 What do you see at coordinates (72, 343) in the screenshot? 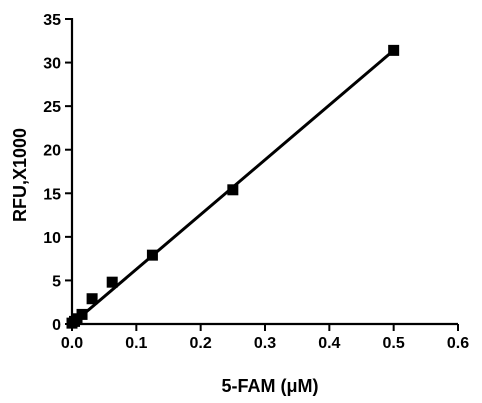
I see `x-tick-label: 0.0` at bounding box center [72, 343].